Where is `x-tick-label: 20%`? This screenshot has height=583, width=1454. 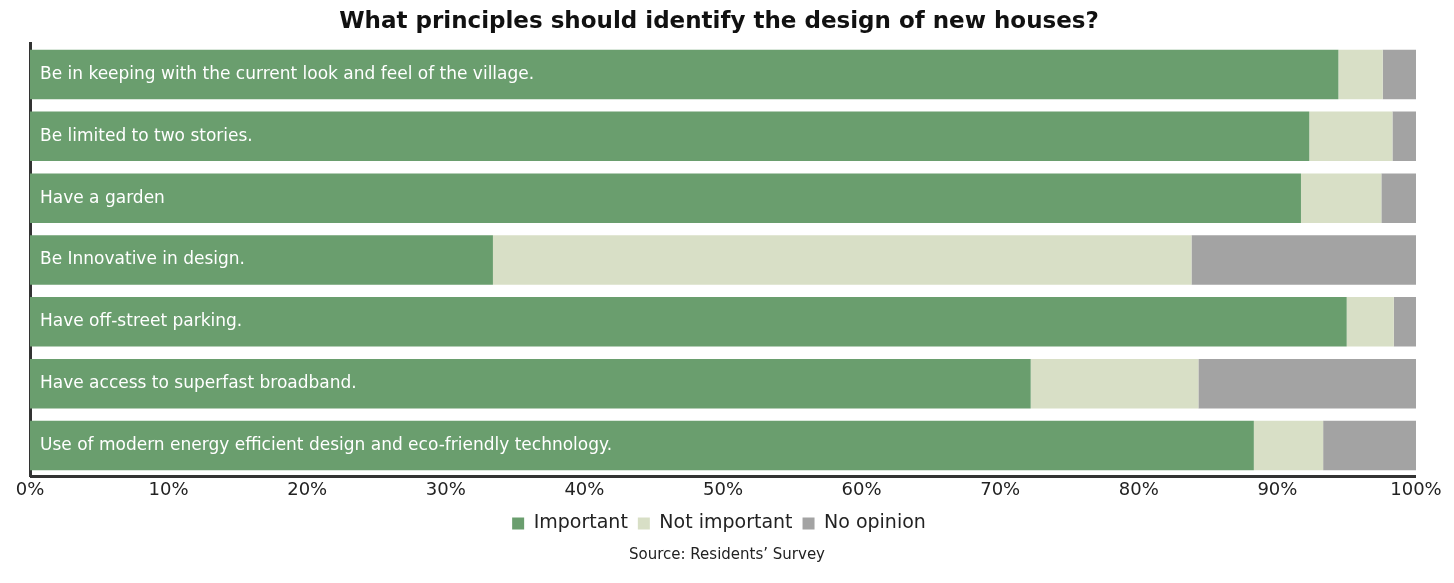 x-tick-label: 20% is located at coordinates (307, 488).